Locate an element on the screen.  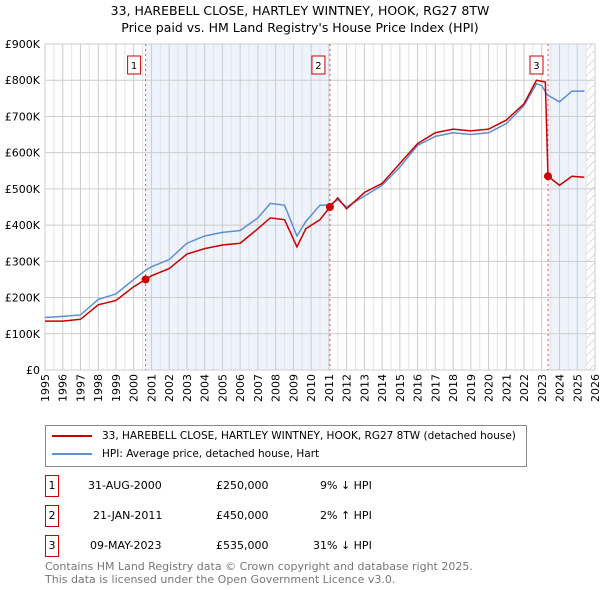
x-tick-label: 1997 is located at coordinates (80, 388).